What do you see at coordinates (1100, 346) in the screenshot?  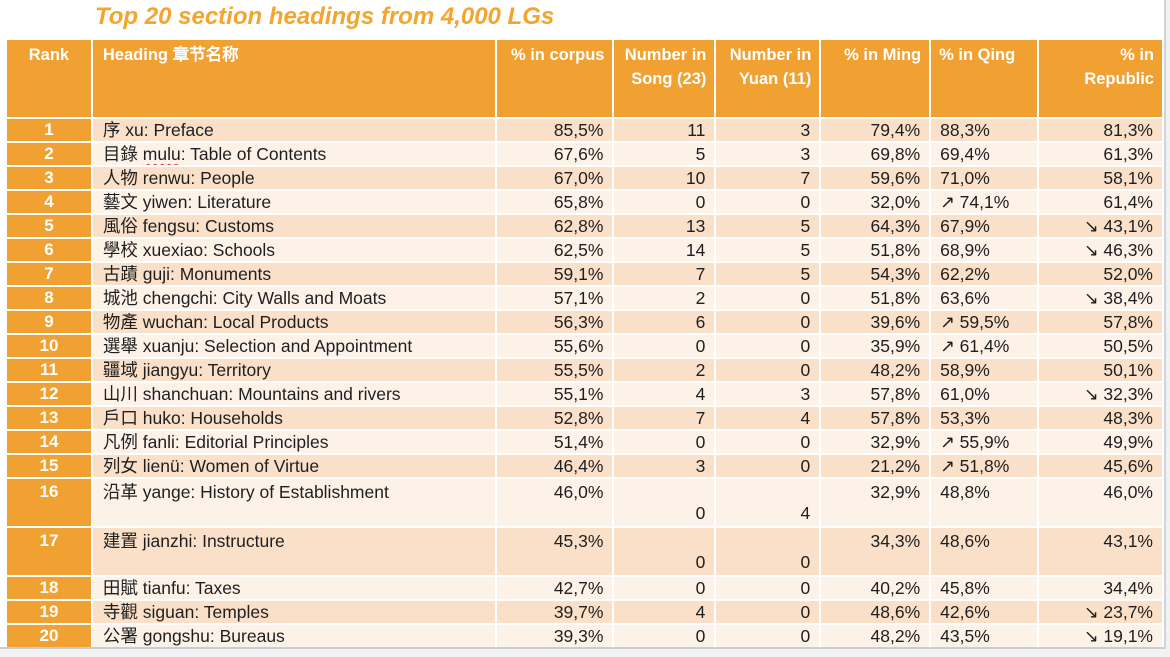 I see `republic-cell: 50,5%` at bounding box center [1100, 346].